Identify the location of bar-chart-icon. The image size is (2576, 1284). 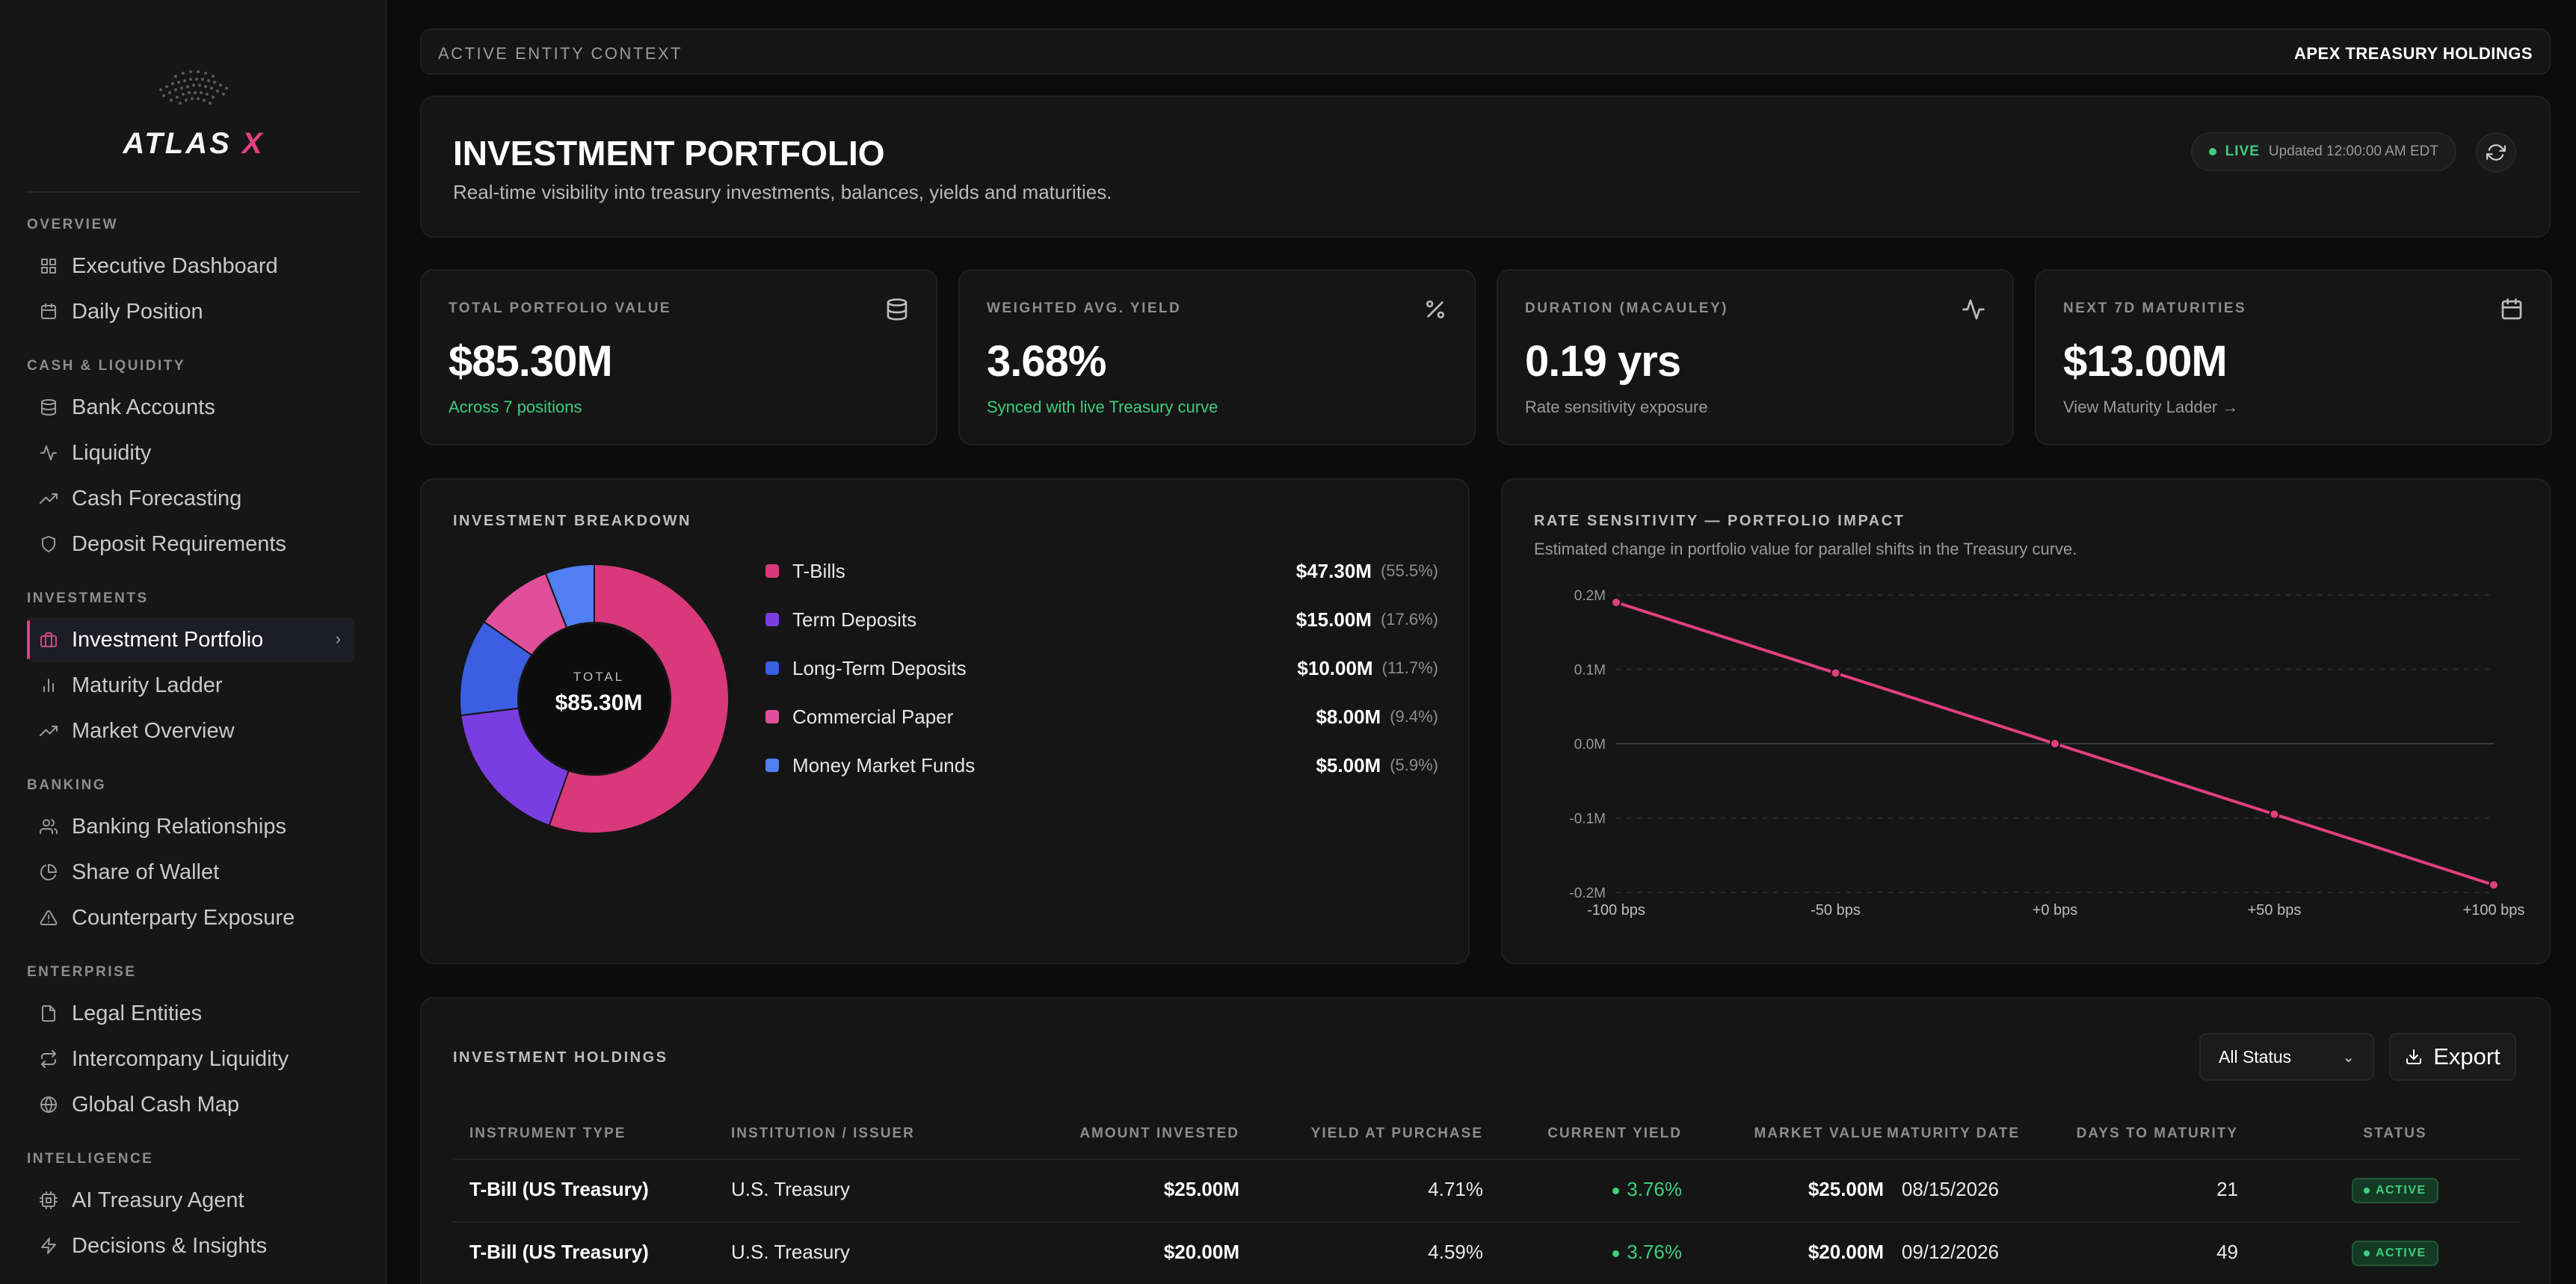
(48, 686).